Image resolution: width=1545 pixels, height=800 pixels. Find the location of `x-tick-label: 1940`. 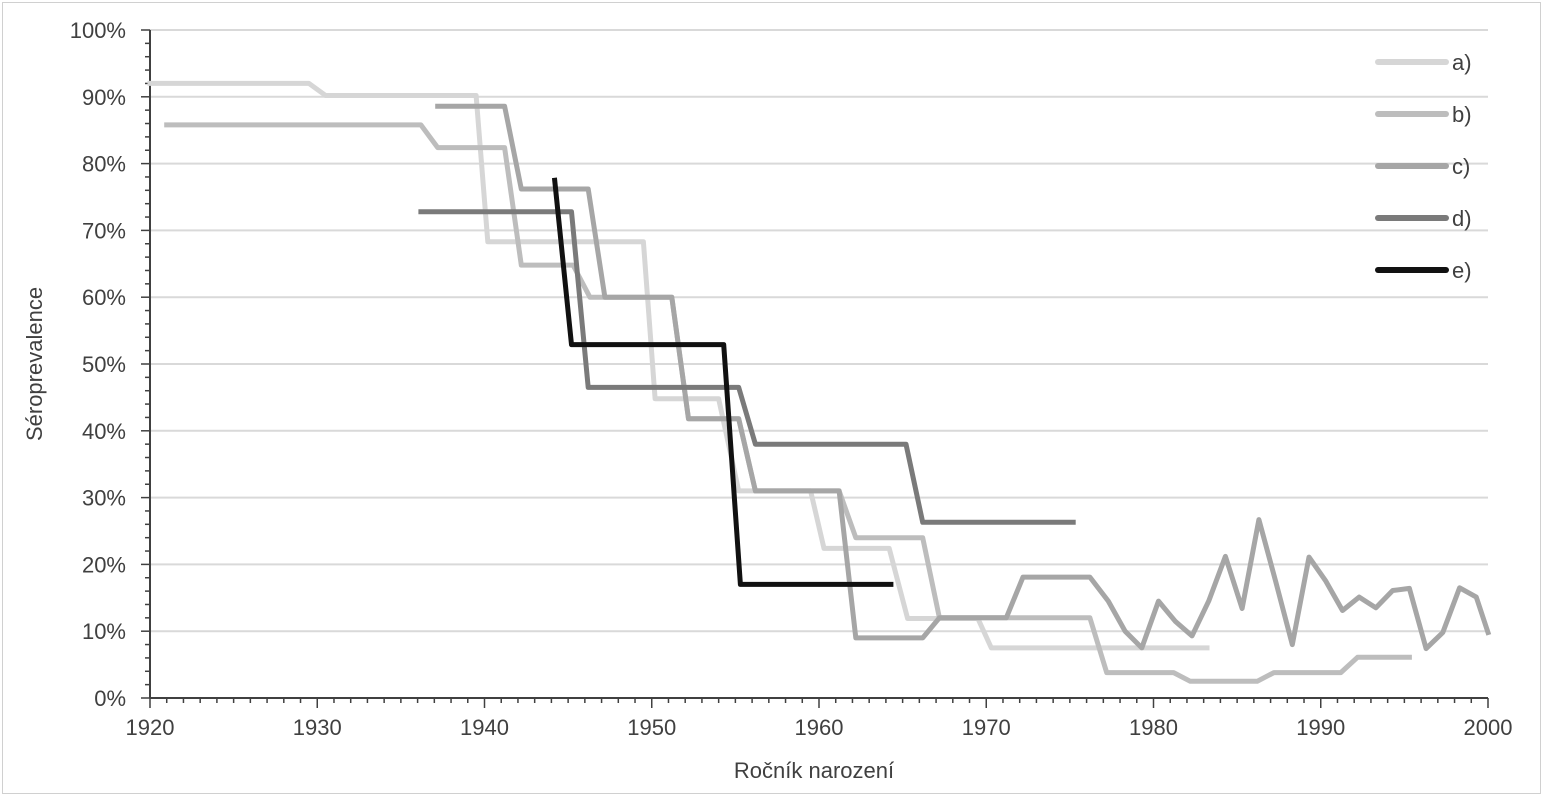

x-tick-label: 1940 is located at coordinates (484, 727).